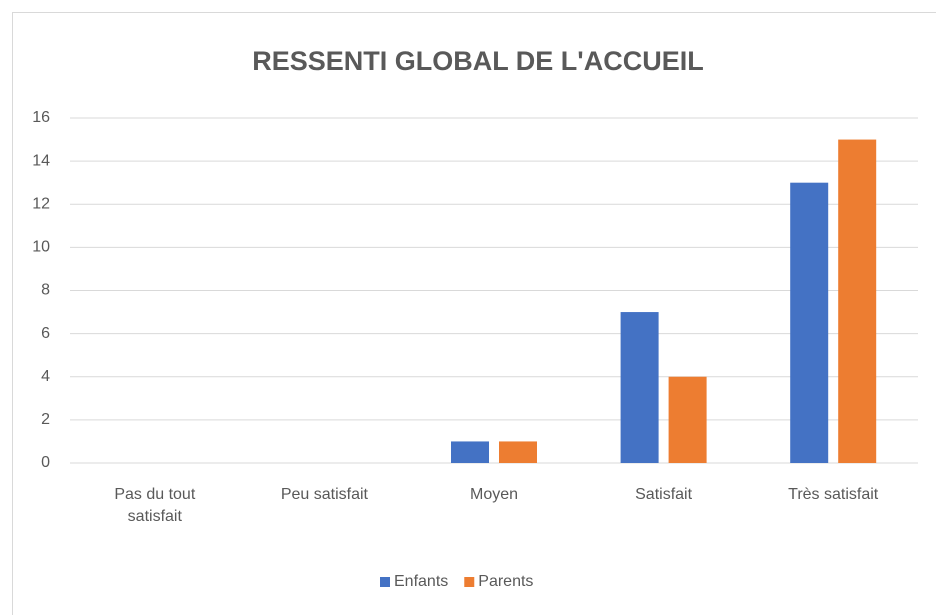 Image resolution: width=936 pixels, height=615 pixels. Describe the element at coordinates (477, 61) in the screenshot. I see `chart-title: RESSENTI GLOBAL DE L'ACCUEIL` at that location.